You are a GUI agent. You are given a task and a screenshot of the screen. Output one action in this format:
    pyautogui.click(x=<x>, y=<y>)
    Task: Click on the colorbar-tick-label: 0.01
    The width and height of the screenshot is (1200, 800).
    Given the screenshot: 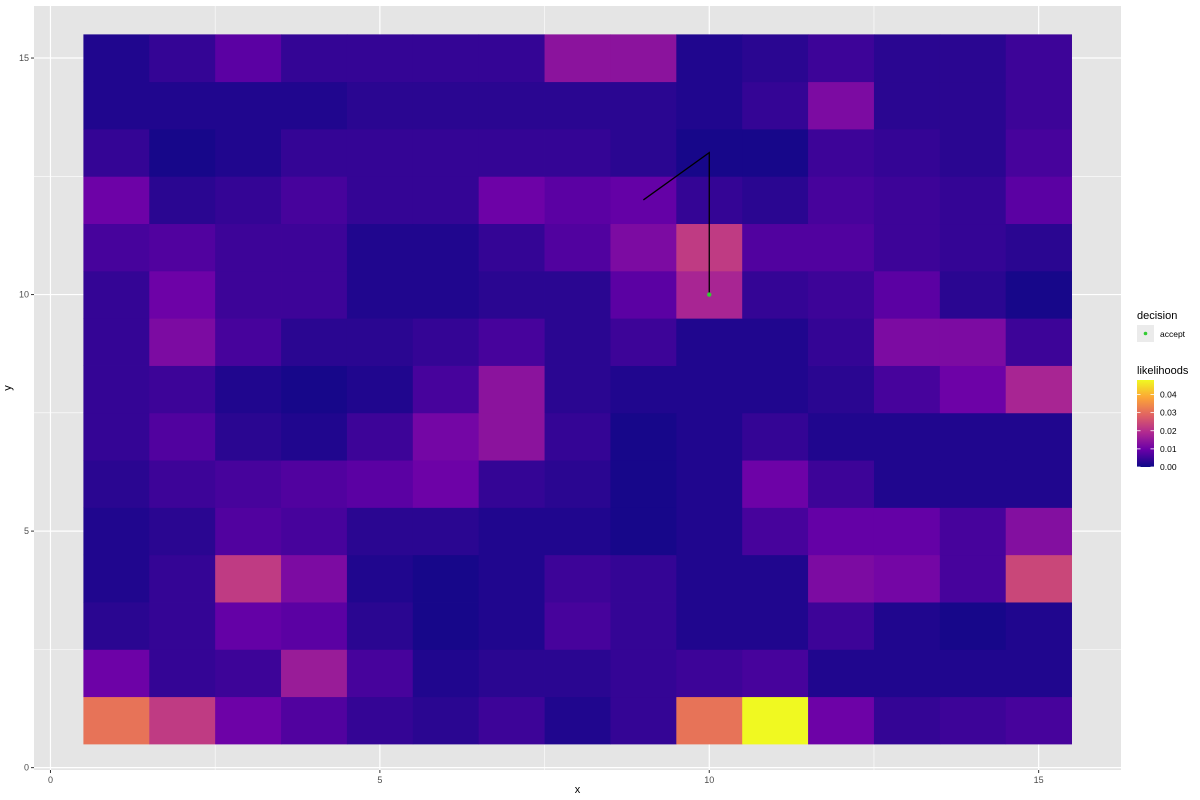 What is the action you would take?
    pyautogui.click(x=1168, y=449)
    